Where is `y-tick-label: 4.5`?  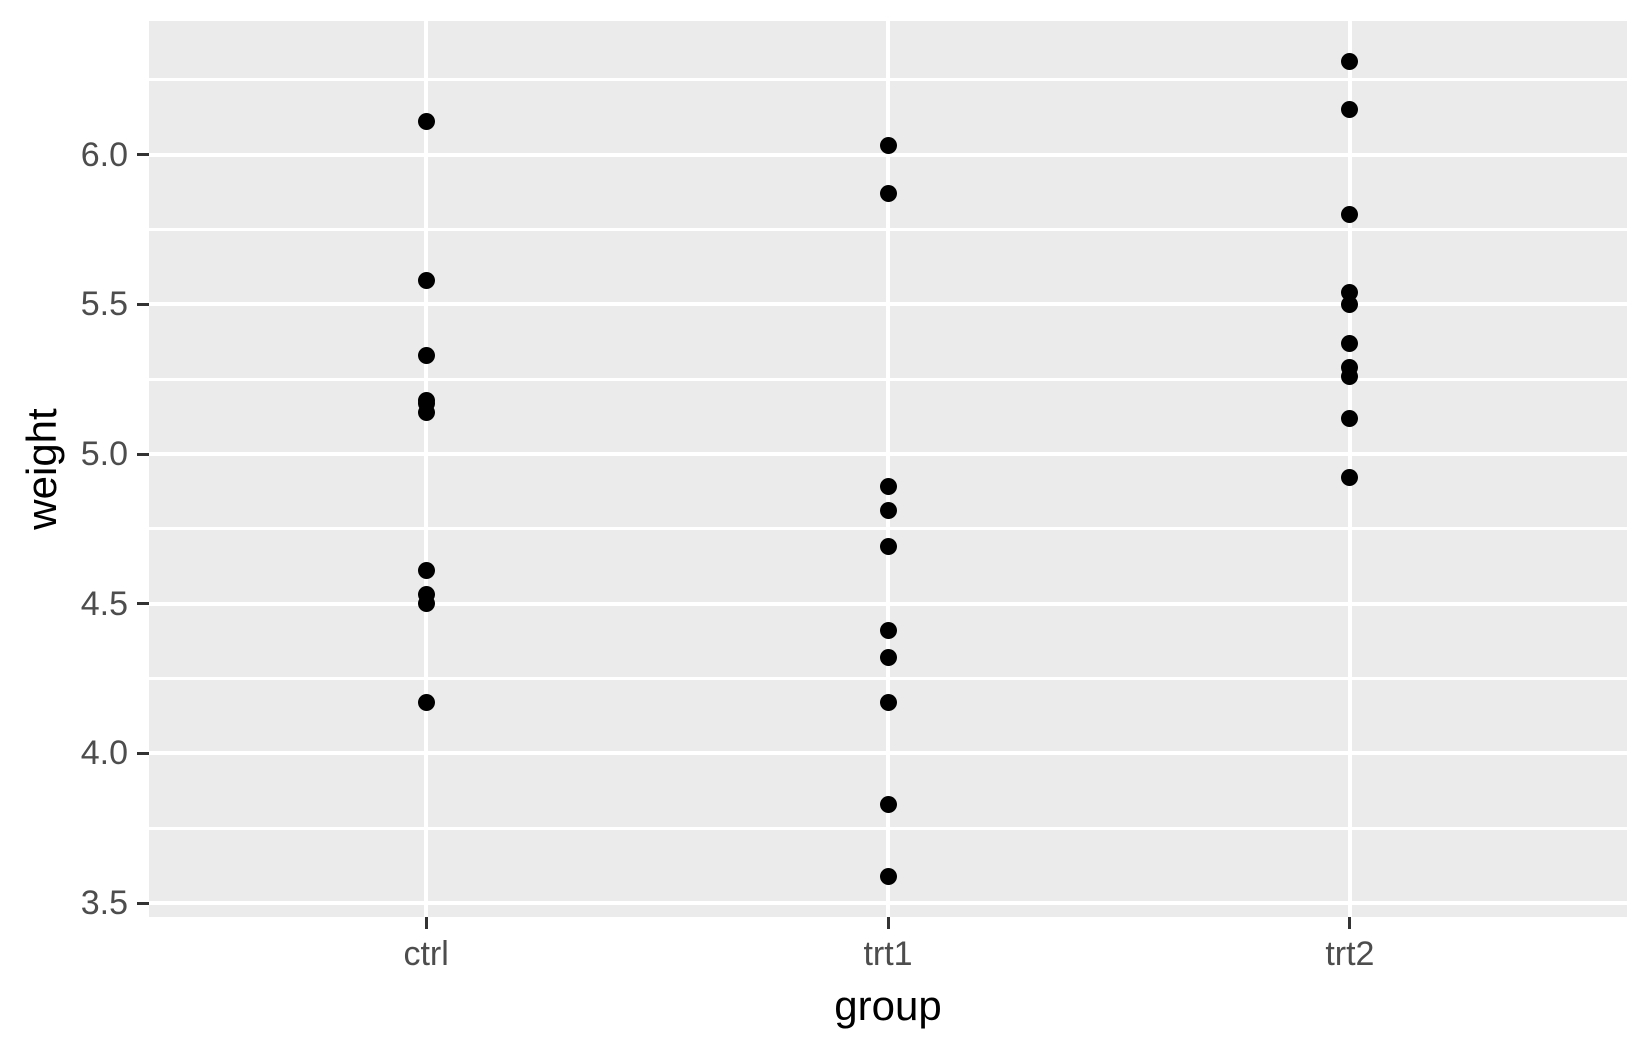 y-tick-label: 4.5 is located at coordinates (104, 603).